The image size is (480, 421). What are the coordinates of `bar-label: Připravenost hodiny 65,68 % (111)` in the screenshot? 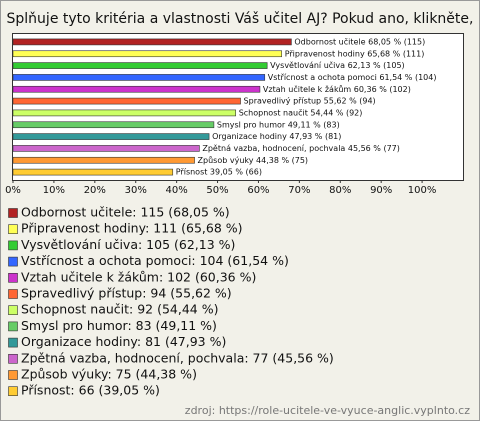 It's located at (355, 53).